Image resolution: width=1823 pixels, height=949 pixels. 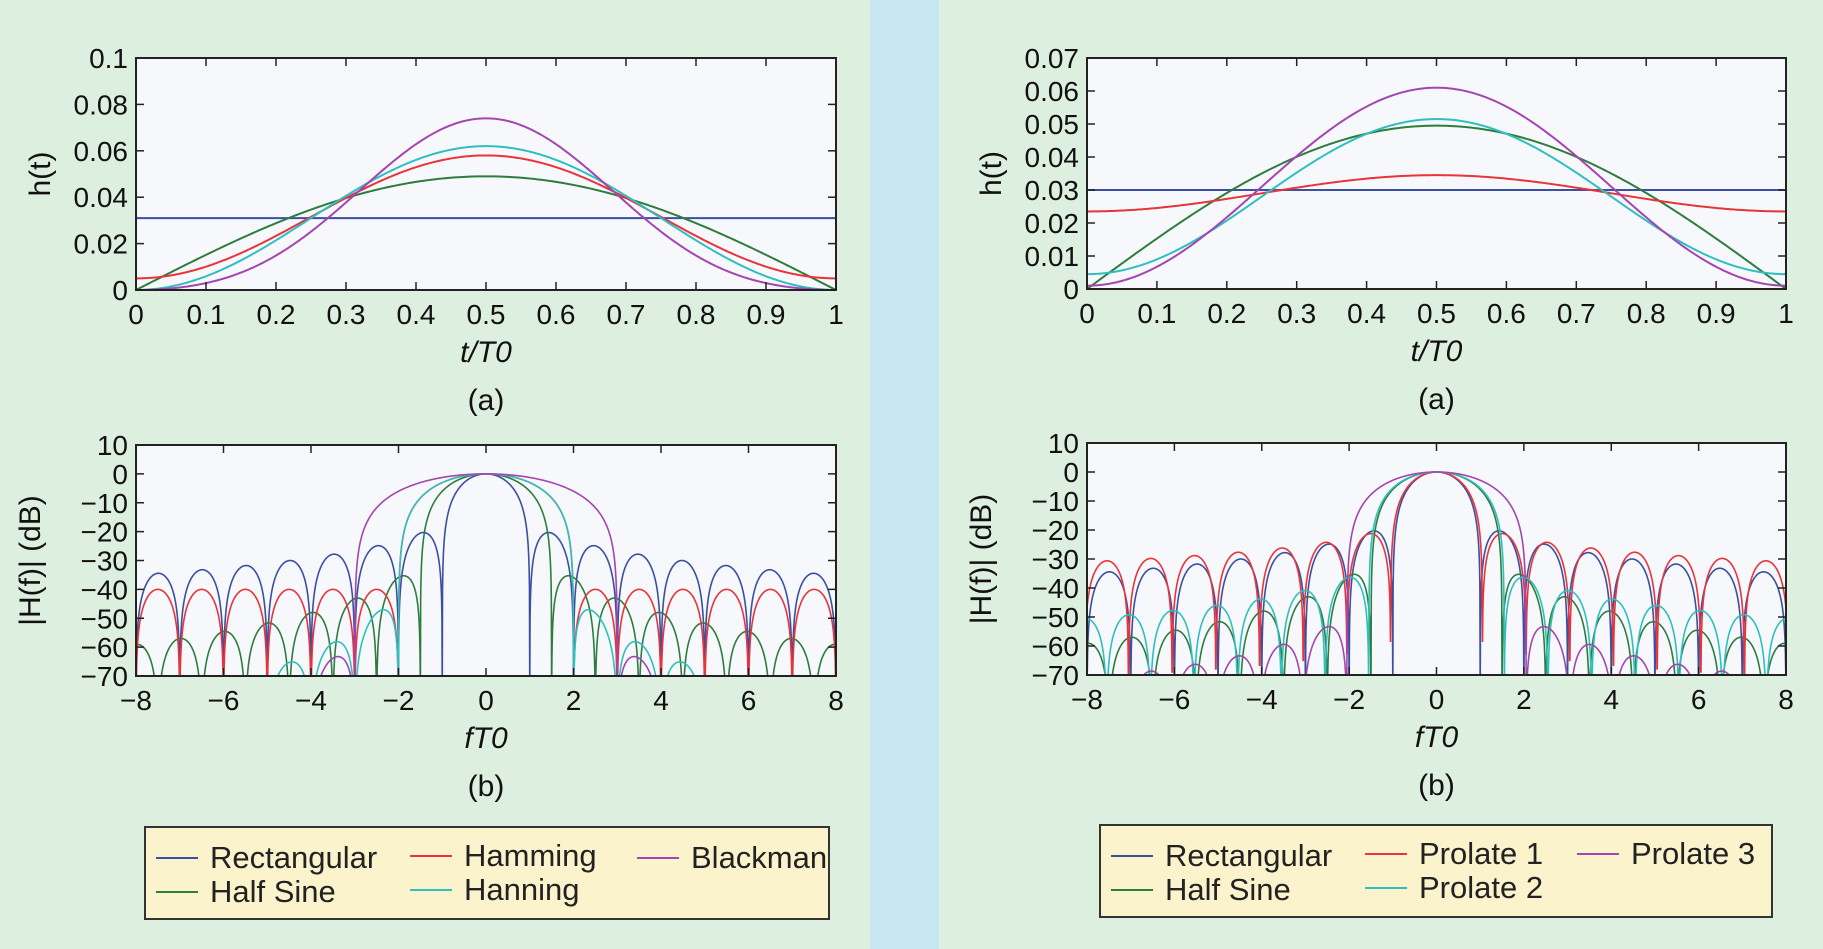 I want to click on y-tick-label: 0.05, so click(x=1052, y=124).